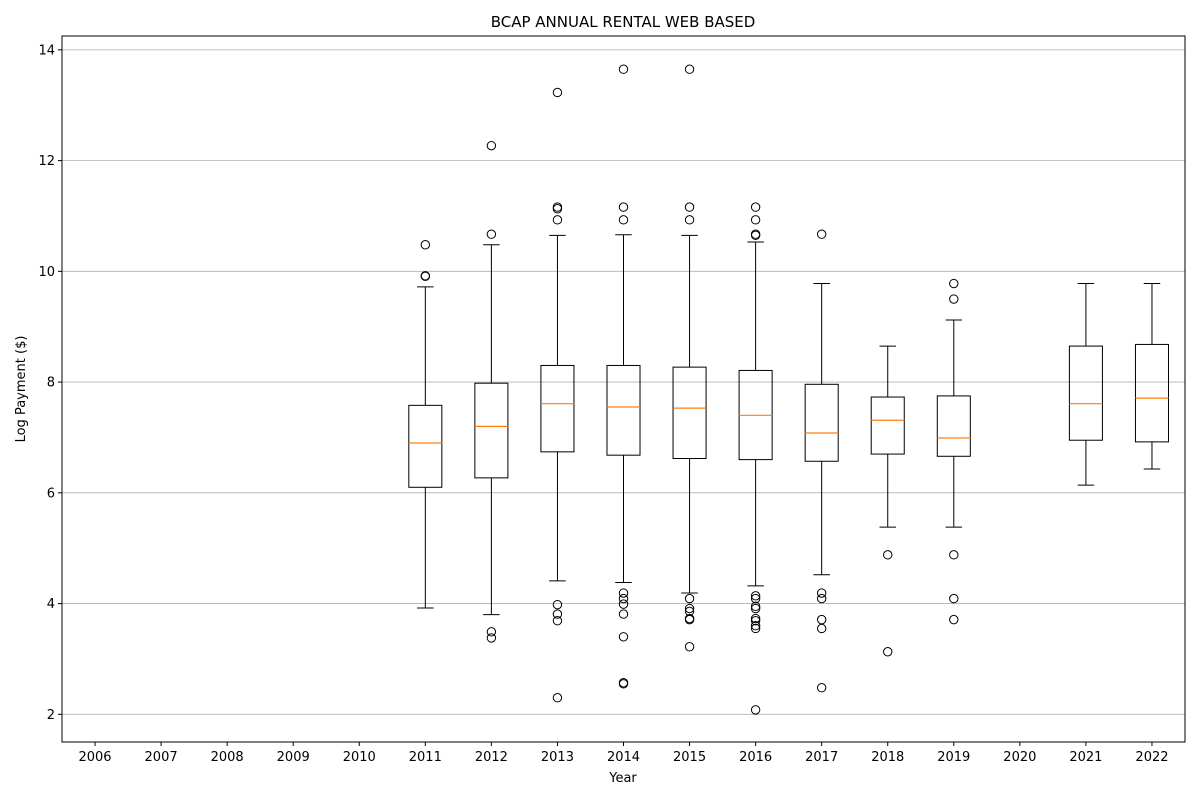 The height and width of the screenshot is (800, 1200). I want to click on x-tick-label: 2016, so click(755, 757).